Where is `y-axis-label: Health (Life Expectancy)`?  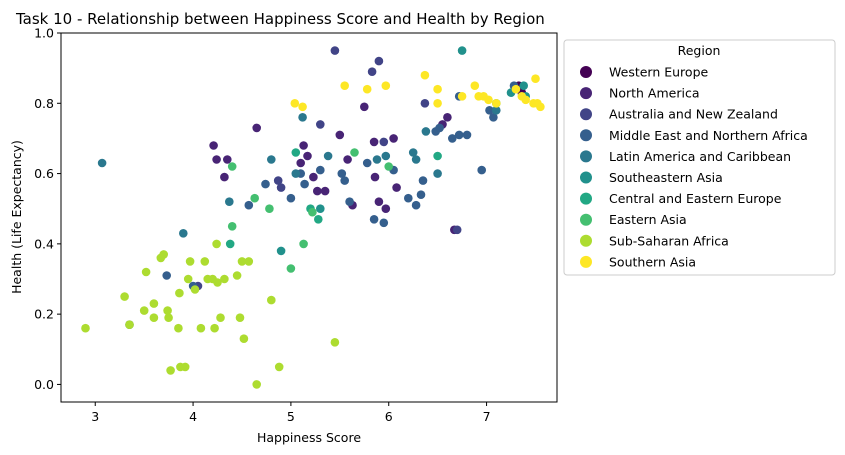
y-axis-label: Health (Life Expectancy) is located at coordinates (16, 217).